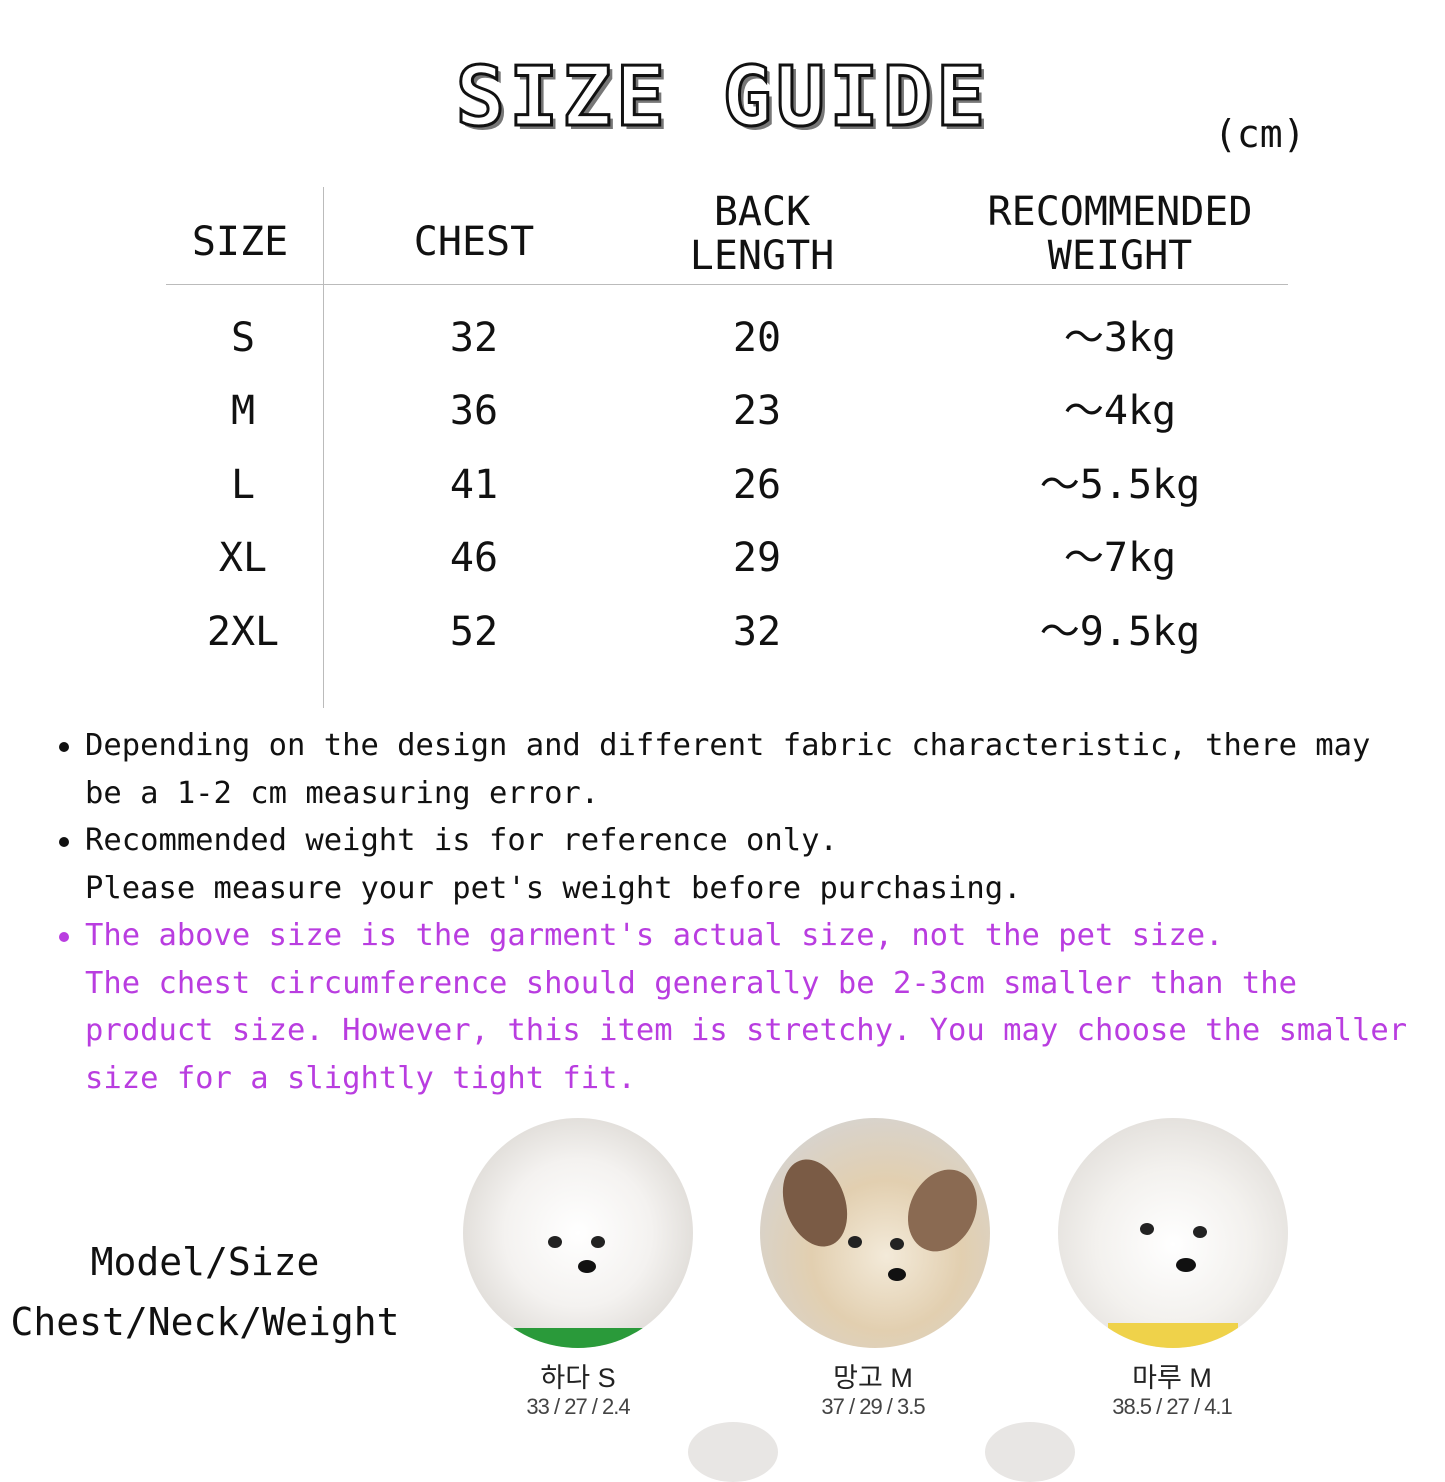  Describe the element at coordinates (1120, 632) in the screenshot. I see `cell-weight: ～9.5kg` at that location.